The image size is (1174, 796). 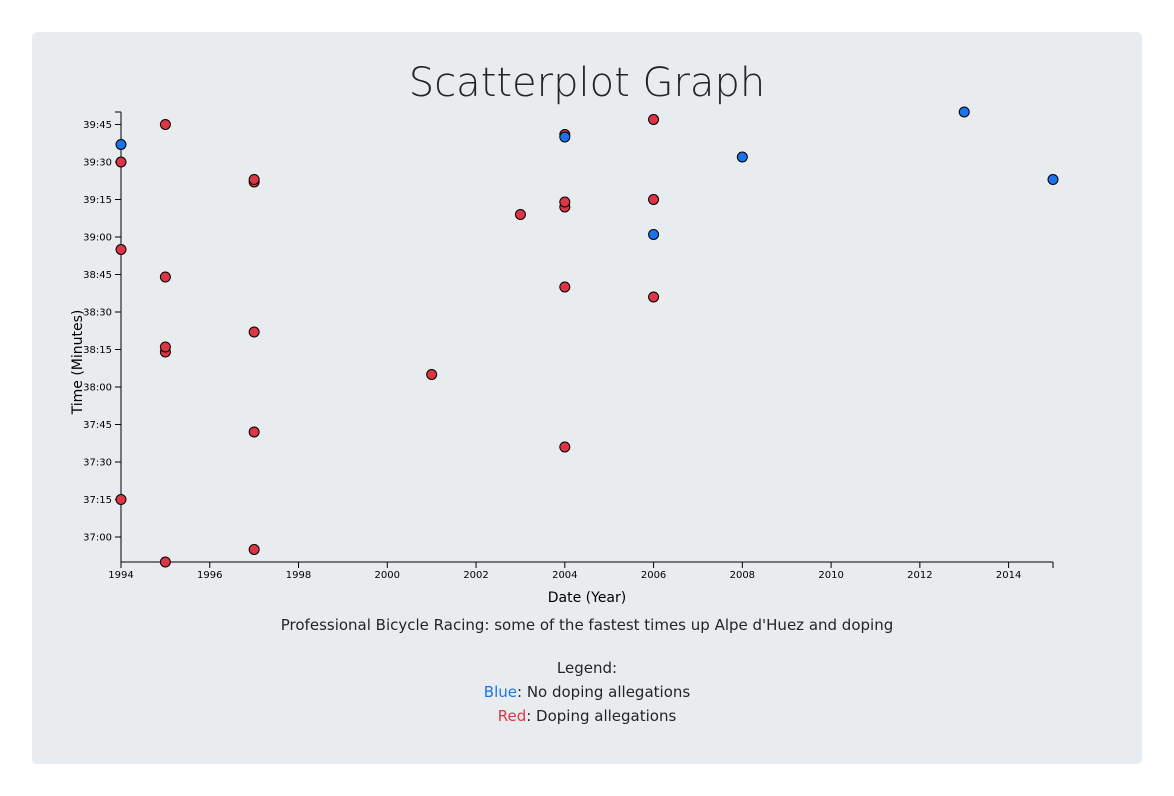 What do you see at coordinates (387, 575) in the screenshot?
I see `x-tick-label: 2000` at bounding box center [387, 575].